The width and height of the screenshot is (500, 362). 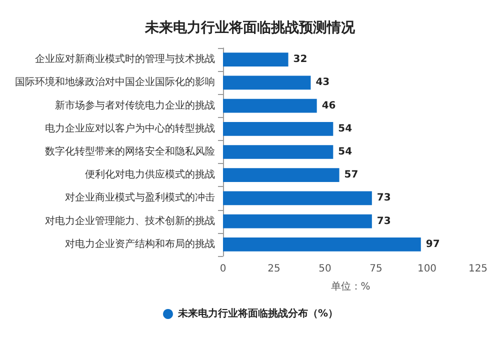 What do you see at coordinates (130, 152) in the screenshot?
I see `y-tick-label: 数字化转型带来的网络安全和隐私风险` at bounding box center [130, 152].